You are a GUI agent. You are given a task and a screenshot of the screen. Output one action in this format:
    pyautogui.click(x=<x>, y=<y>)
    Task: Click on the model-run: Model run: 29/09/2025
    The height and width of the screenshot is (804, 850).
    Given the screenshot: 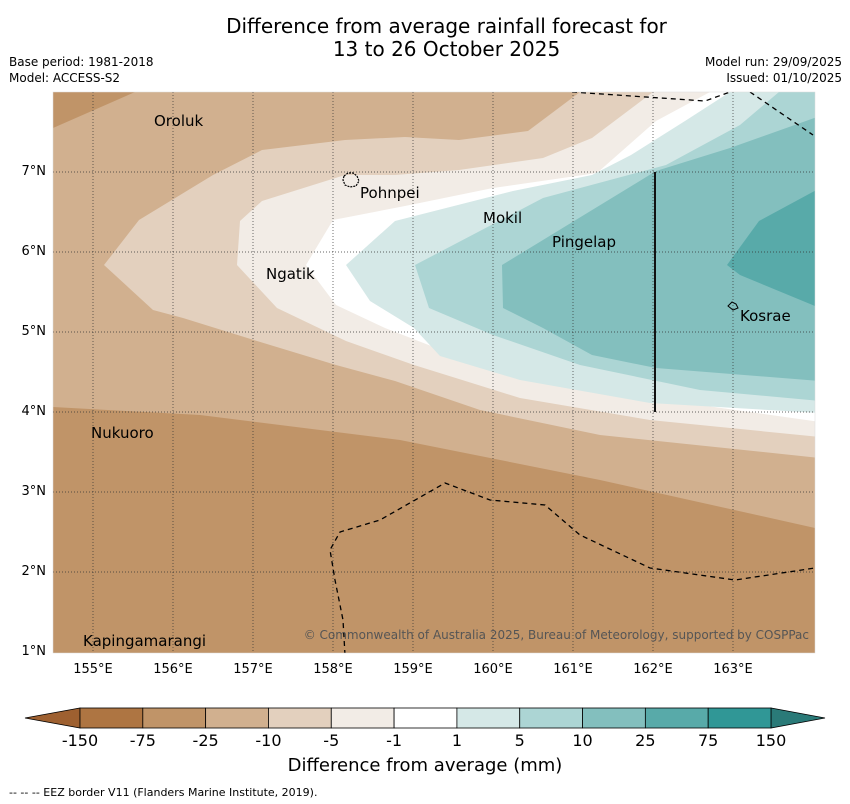 What is the action you would take?
    pyautogui.click(x=773, y=62)
    